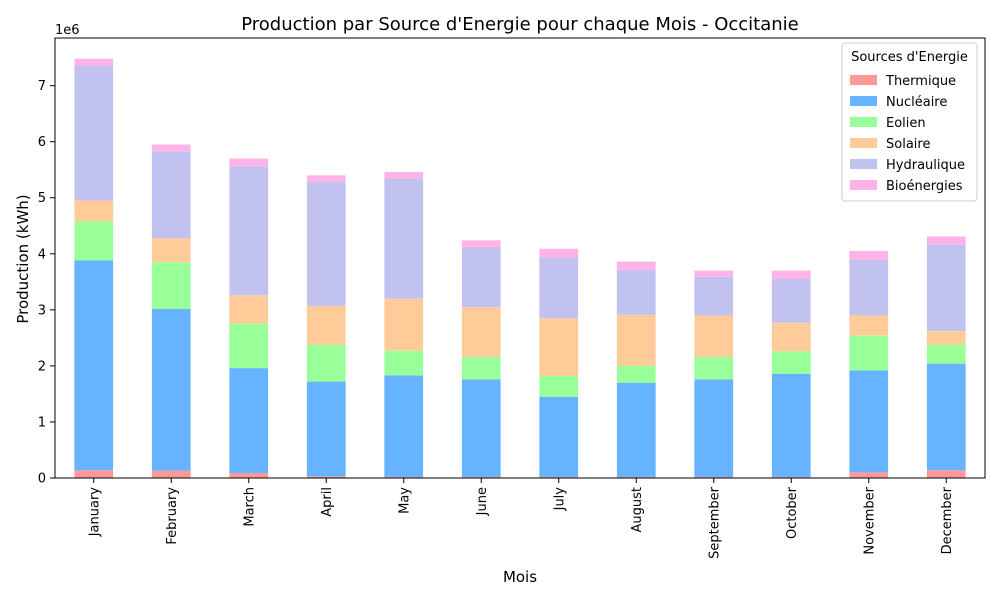 The width and height of the screenshot is (1000, 600). I want to click on bar-nucléaire-may, so click(404, 426).